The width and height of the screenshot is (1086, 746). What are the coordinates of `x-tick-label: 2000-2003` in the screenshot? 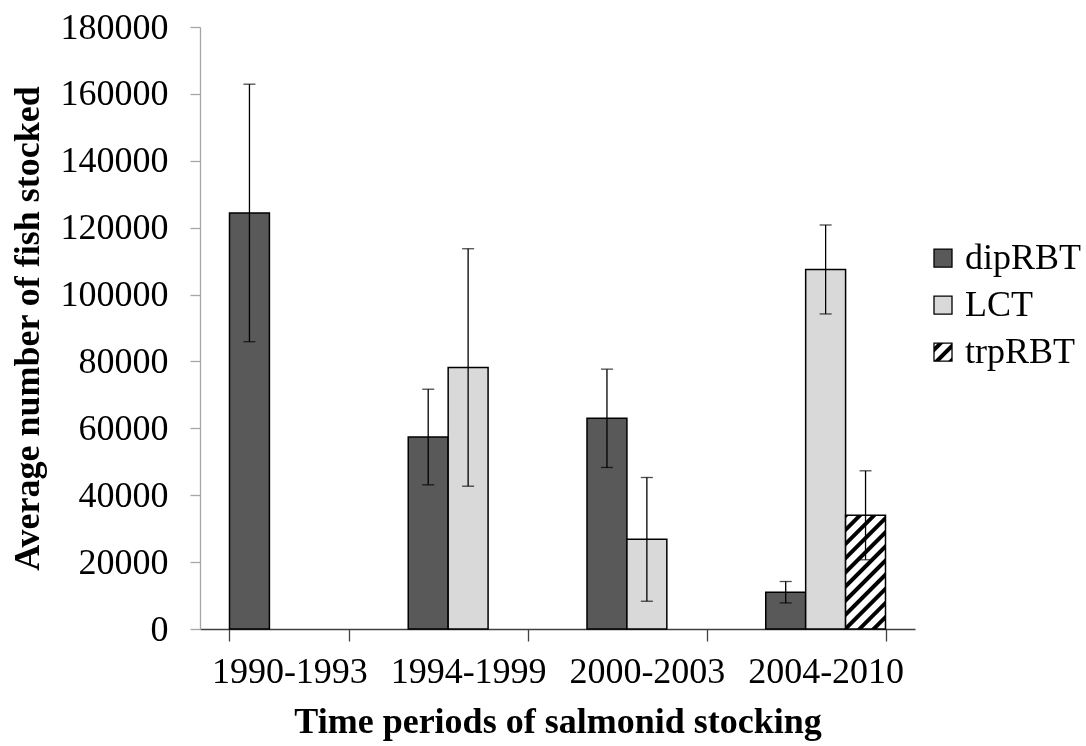 It's located at (647, 670).